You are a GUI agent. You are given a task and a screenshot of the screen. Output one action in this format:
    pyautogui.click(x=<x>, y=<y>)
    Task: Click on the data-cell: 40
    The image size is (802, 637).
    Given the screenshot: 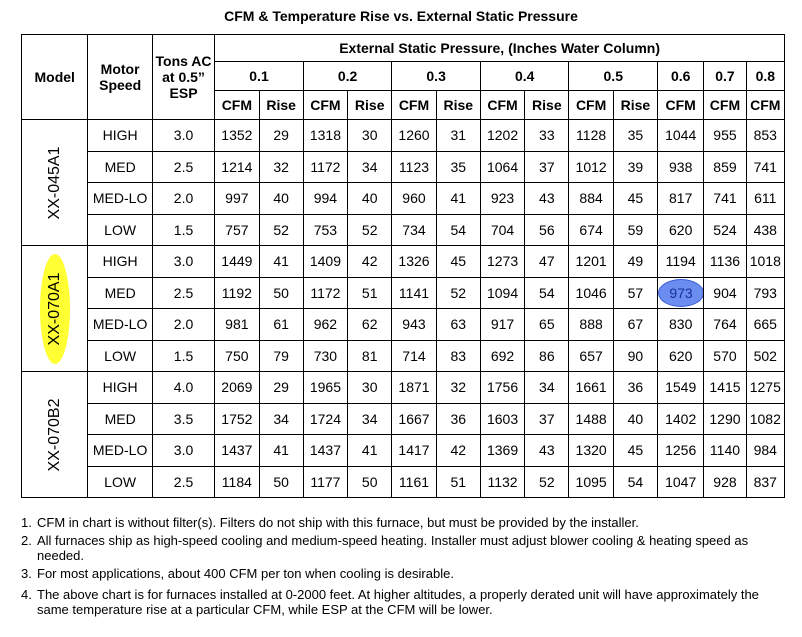 What is the action you would take?
    pyautogui.click(x=281, y=198)
    